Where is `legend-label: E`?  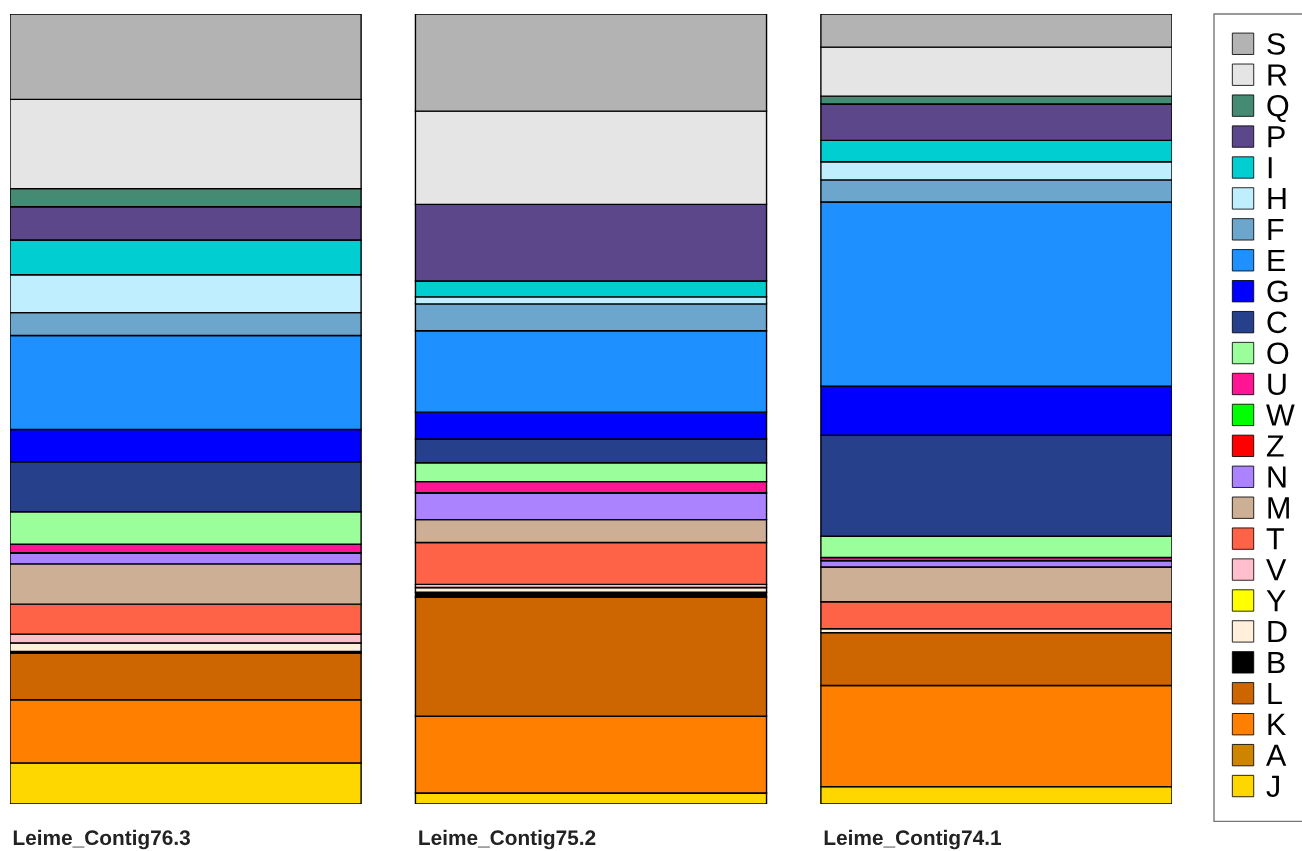
legend-label: E is located at coordinates (1277, 260).